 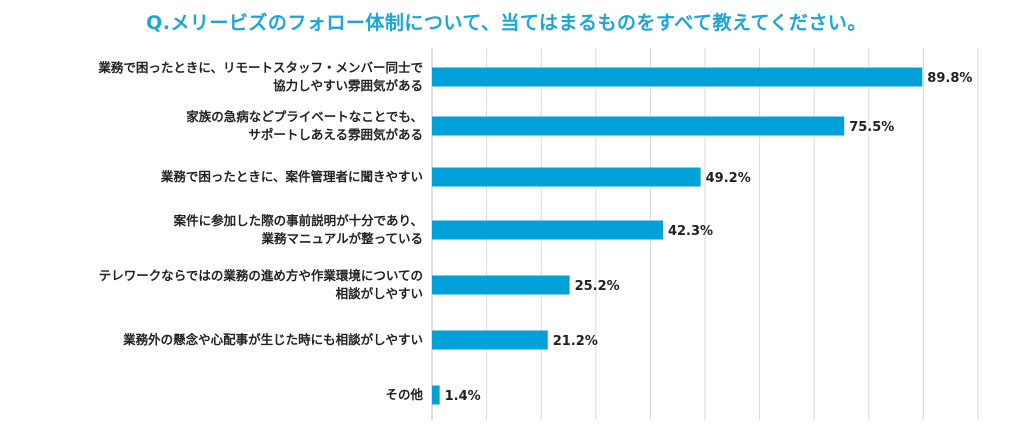 What do you see at coordinates (273, 339) in the screenshot?
I see `category-label-line: 業務外の懸念や心配事が生じた時にも相談がしやすい` at bounding box center [273, 339].